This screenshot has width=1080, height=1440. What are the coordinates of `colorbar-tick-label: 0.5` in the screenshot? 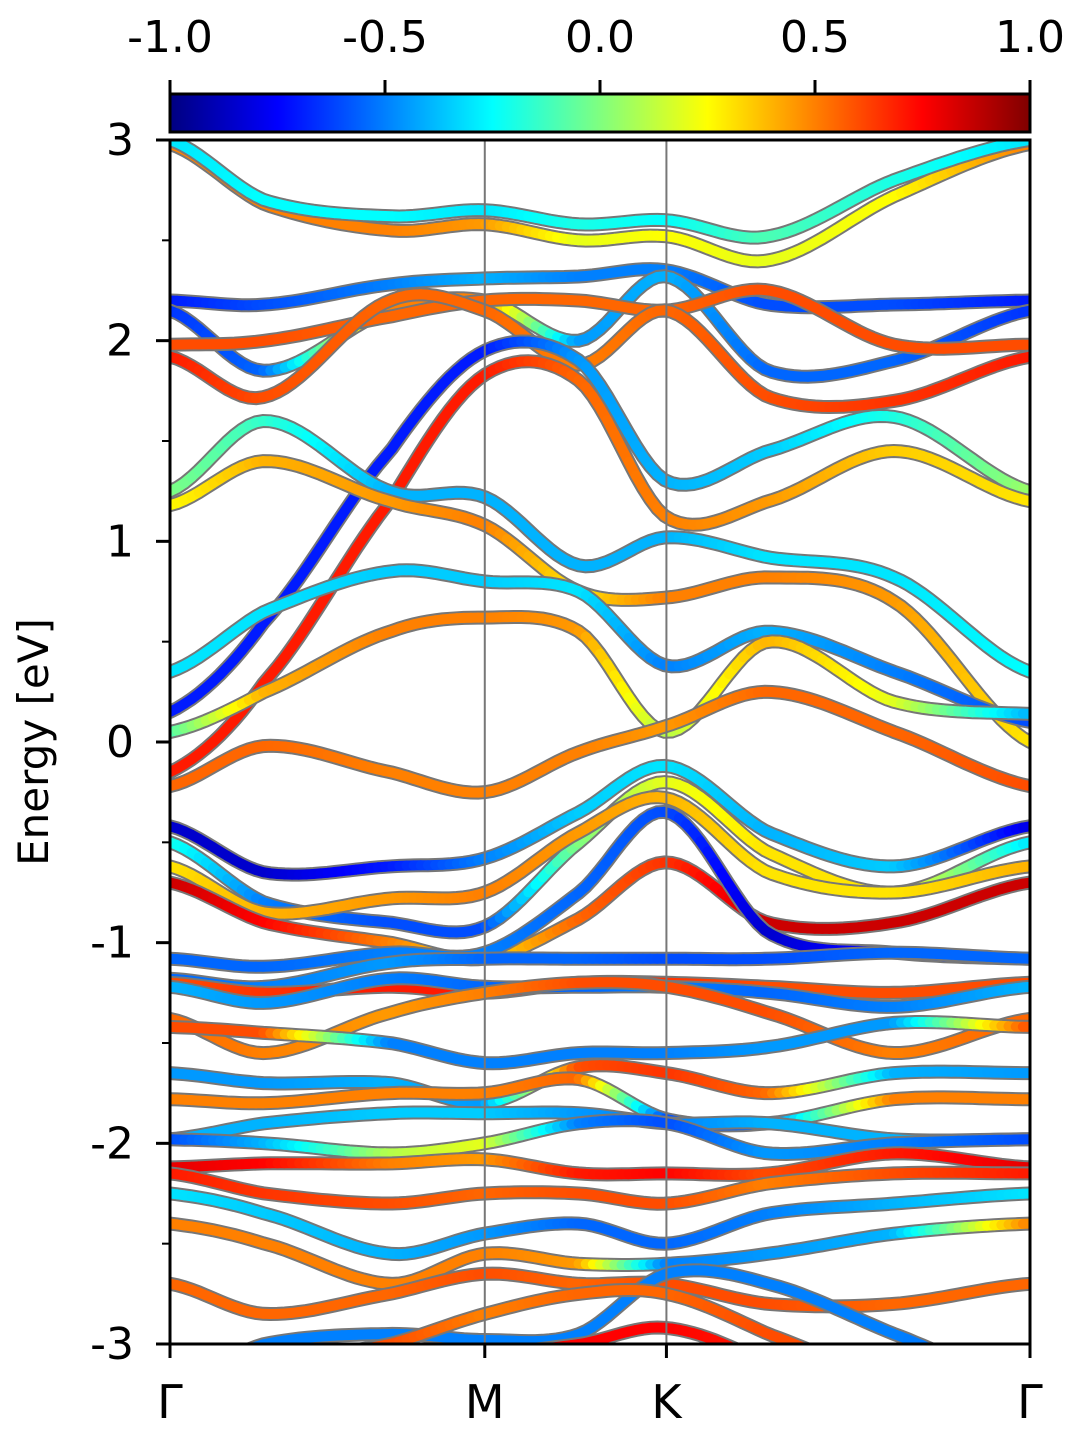 It's located at (815, 37).